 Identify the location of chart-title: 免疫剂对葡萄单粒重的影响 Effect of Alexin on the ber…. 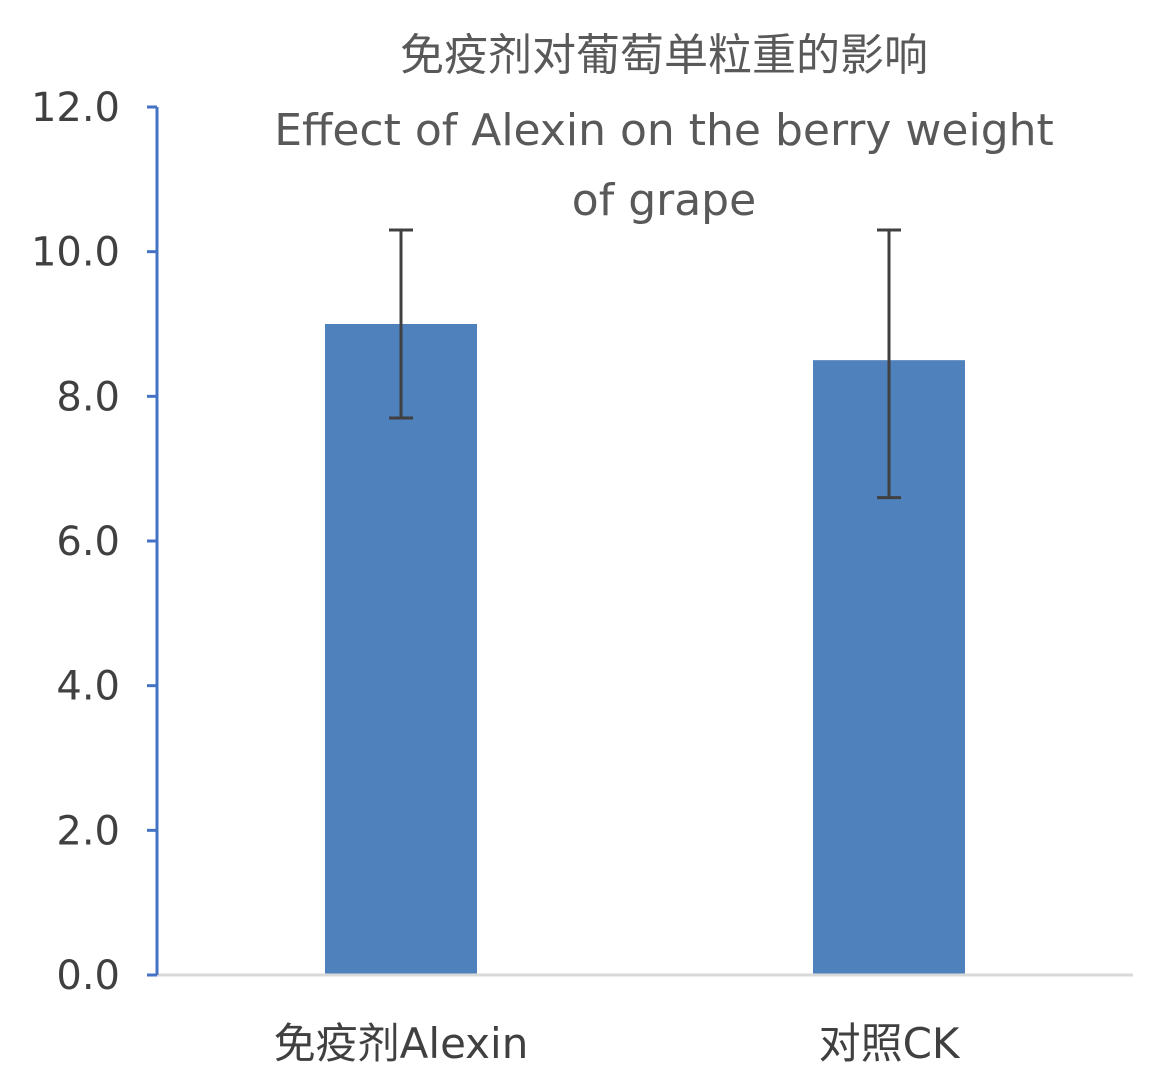
(664, 128).